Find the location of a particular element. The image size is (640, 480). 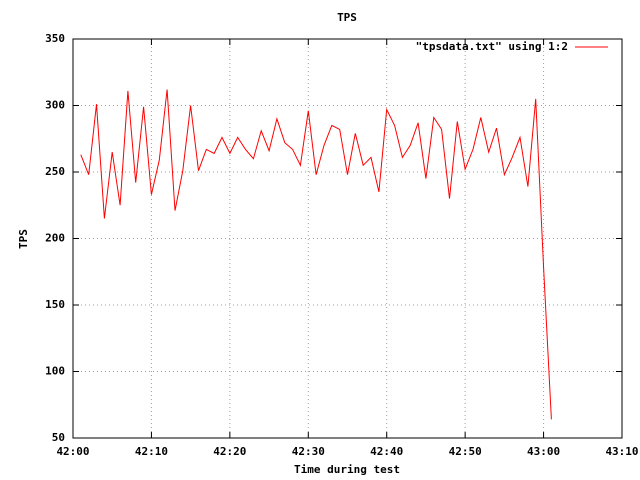

y-tick-label: 350 is located at coordinates (55, 38).